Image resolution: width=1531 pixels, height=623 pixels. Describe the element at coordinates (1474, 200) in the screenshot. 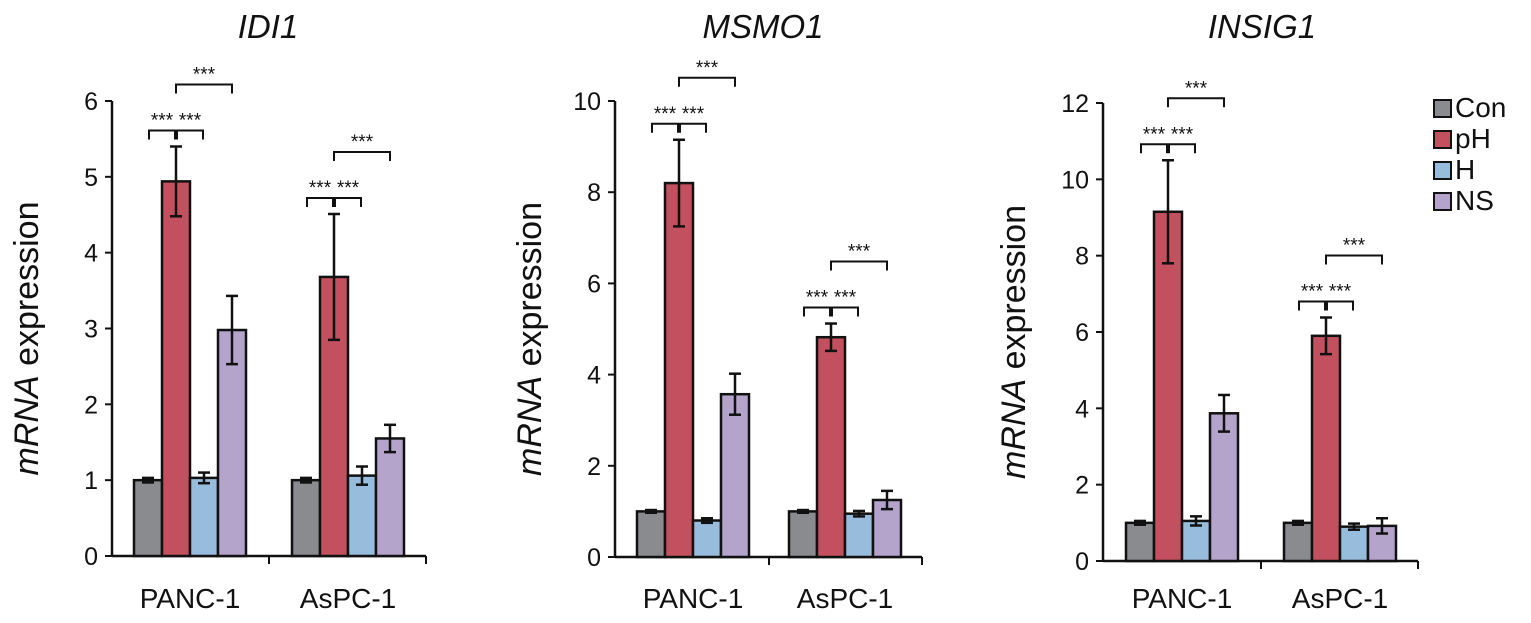

I see `legend-label: NS` at that location.